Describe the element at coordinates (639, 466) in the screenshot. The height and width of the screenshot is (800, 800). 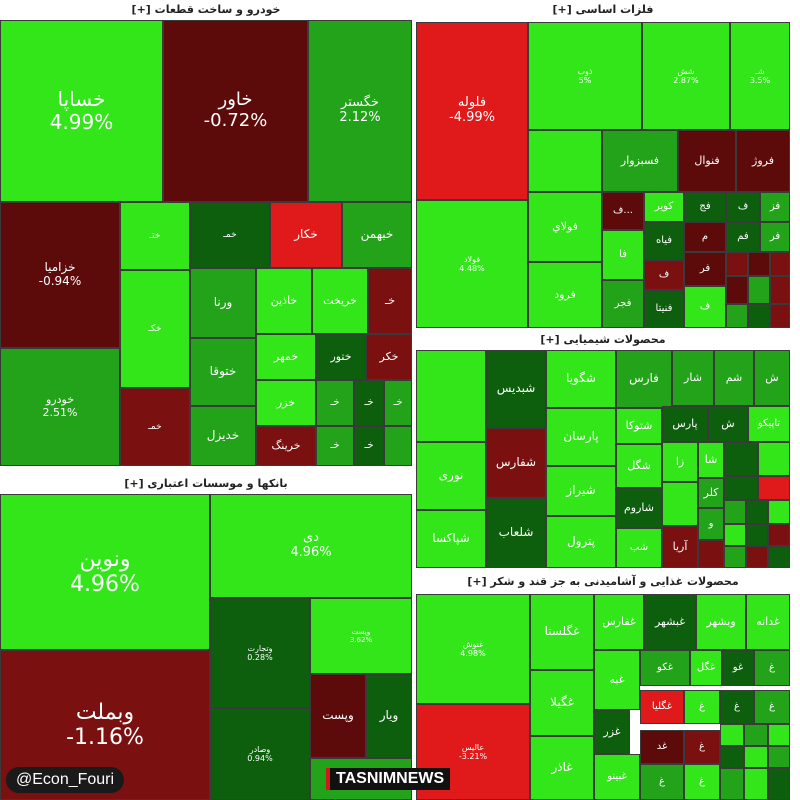
I see `stock-tile-chem-13: شگل` at that location.